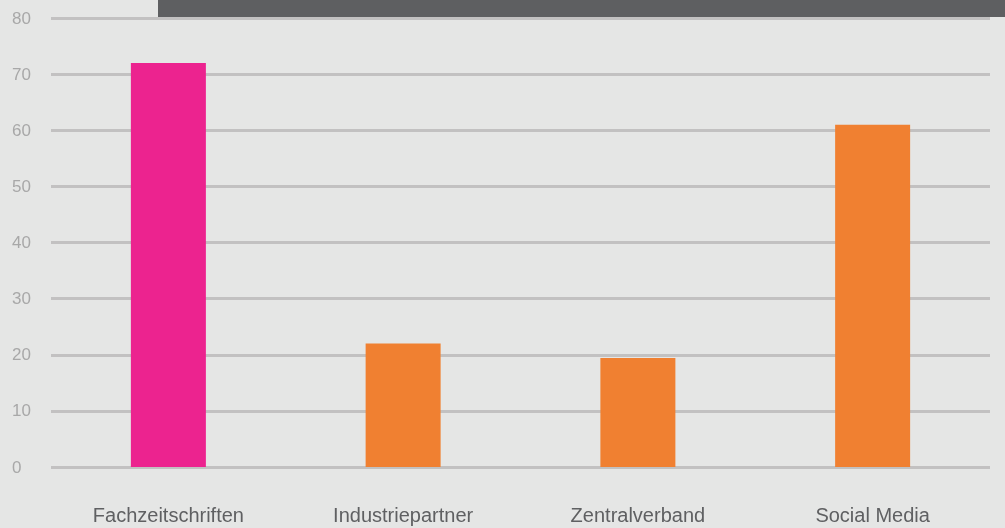  Describe the element at coordinates (21, 355) in the screenshot. I see `y-tick-label: 20` at that location.